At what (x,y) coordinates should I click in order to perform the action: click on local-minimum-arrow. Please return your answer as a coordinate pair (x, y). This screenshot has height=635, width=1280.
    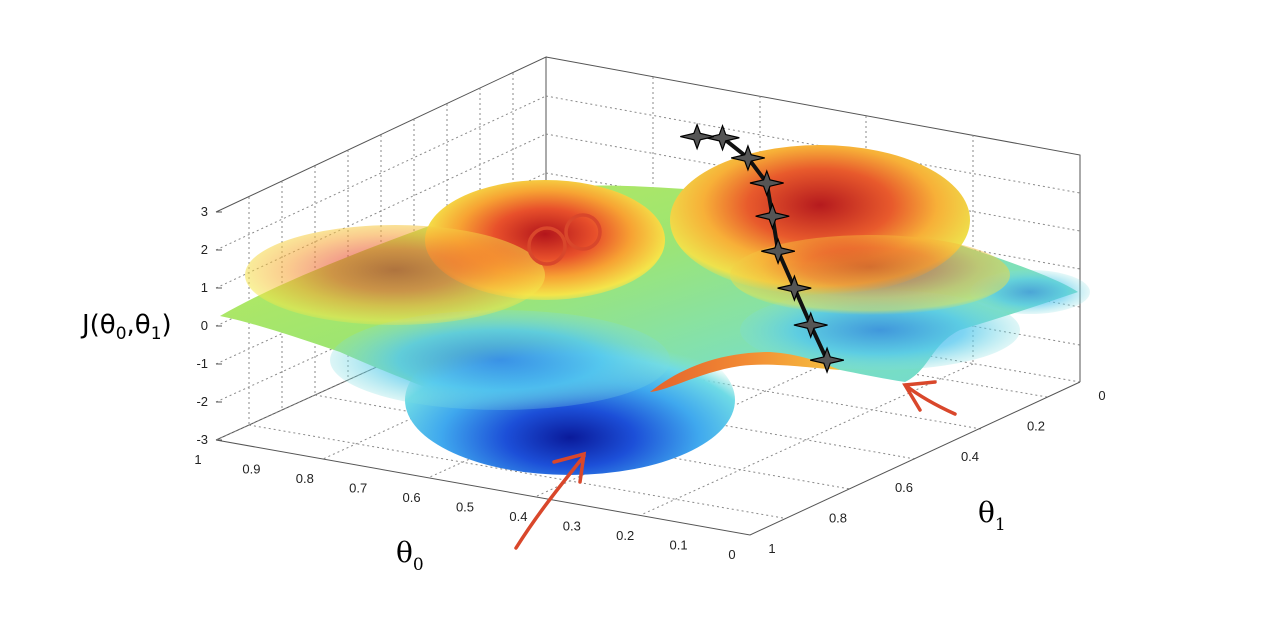
    Looking at the image, I should click on (929, 398).